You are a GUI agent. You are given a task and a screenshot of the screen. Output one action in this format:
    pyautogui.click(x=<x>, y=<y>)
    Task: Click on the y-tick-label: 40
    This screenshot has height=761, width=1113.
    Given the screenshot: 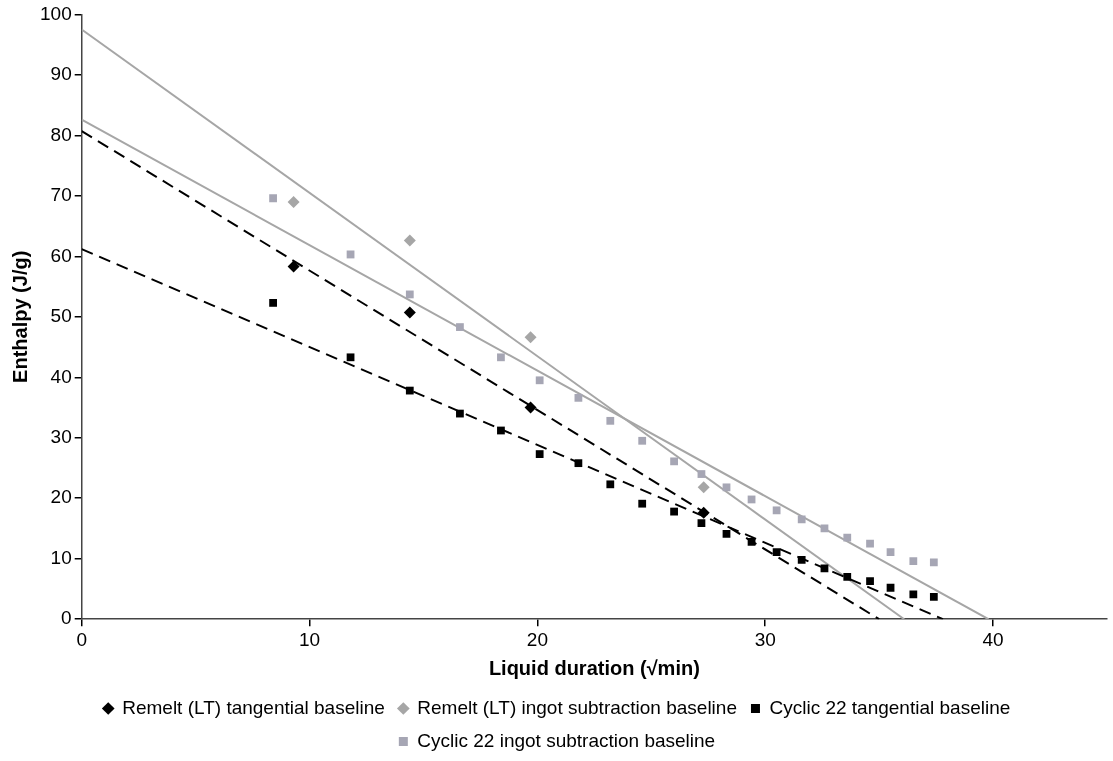 What is the action you would take?
    pyautogui.click(x=61, y=376)
    